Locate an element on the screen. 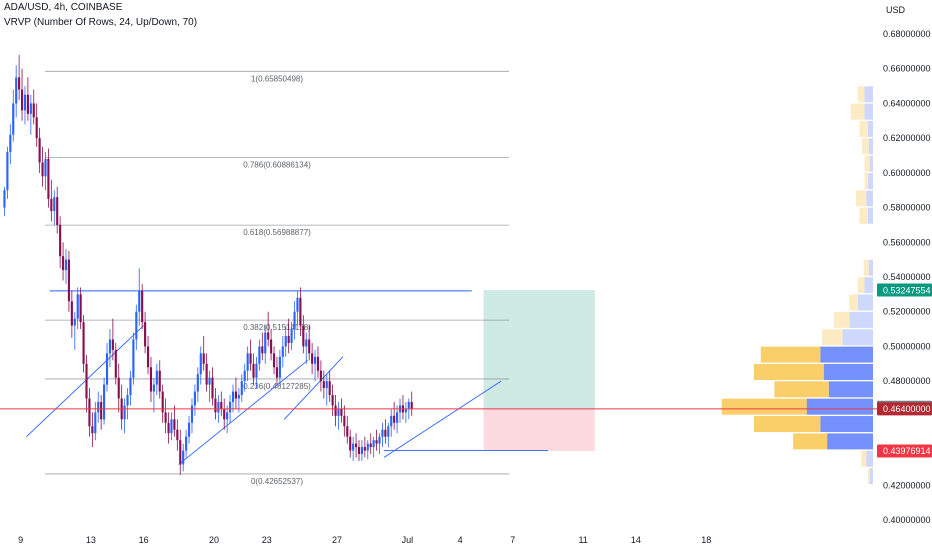 This screenshot has width=932, height=550. time-axis: 9 13 16 20 23 27 Jul 4 7 11 14 18 is located at coordinates (466, 540).